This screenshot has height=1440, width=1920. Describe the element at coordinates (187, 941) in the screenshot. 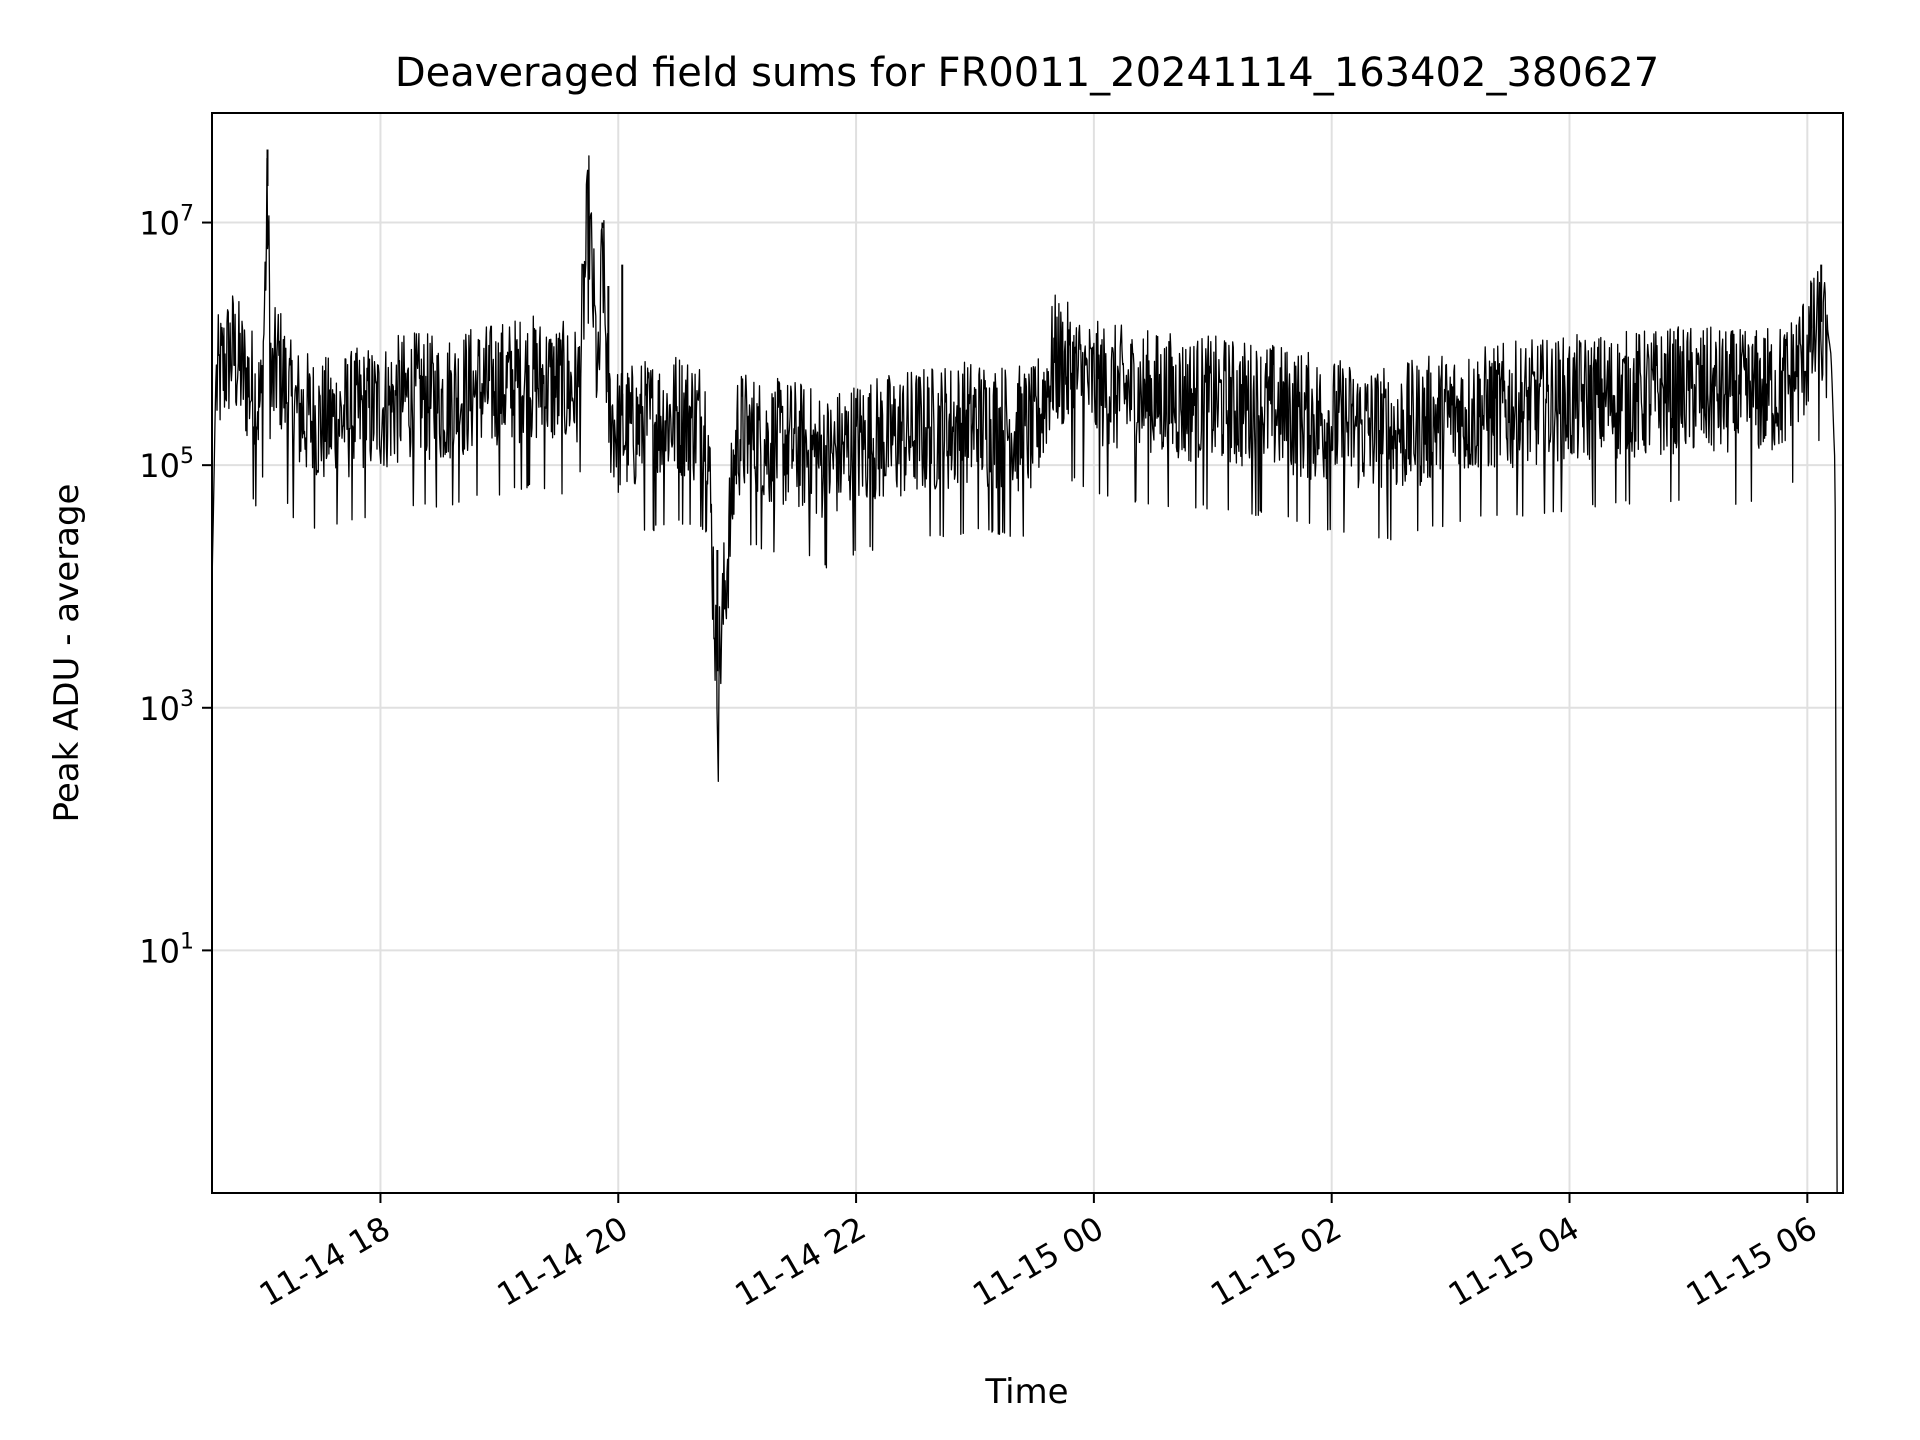

I see `y-tick-exponent: 1` at that location.